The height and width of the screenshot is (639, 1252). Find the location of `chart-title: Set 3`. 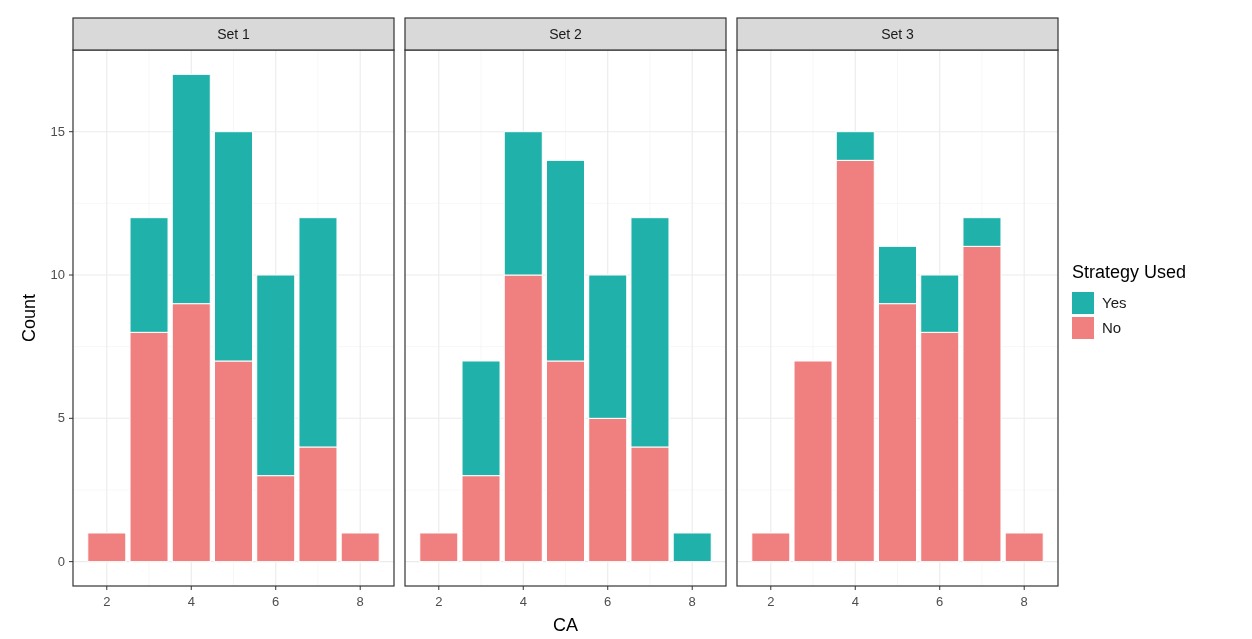

chart-title: Set 3 is located at coordinates (898, 34).